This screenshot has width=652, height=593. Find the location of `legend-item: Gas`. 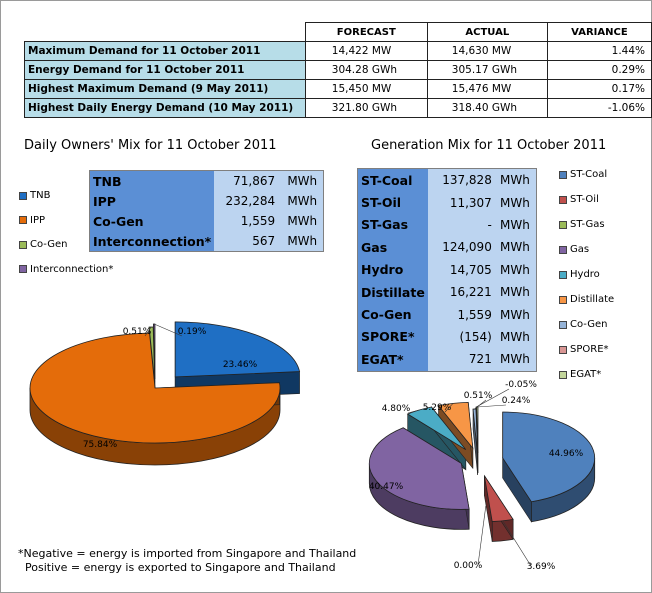

legend-item: Gas is located at coordinates (574, 249).